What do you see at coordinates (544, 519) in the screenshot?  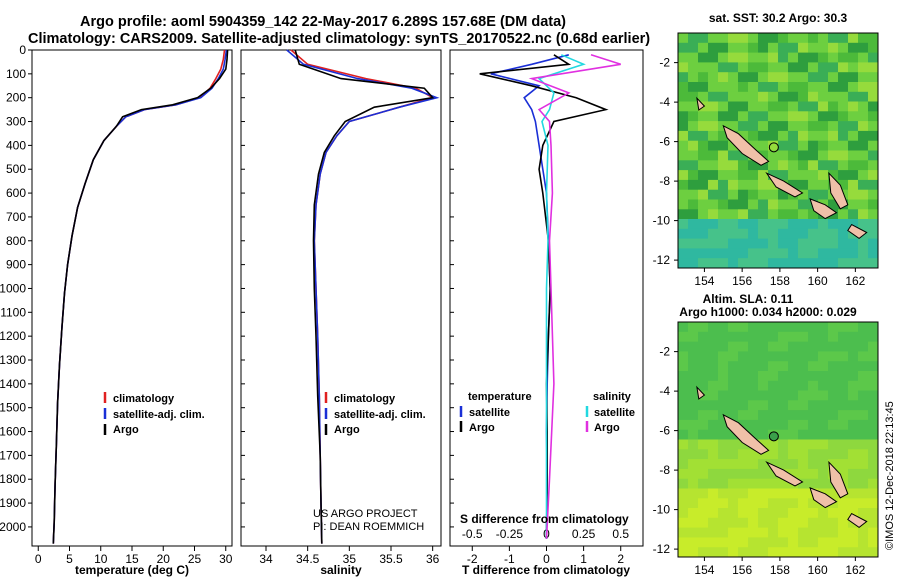 I see `s-difference-label: S difference from climatology` at bounding box center [544, 519].